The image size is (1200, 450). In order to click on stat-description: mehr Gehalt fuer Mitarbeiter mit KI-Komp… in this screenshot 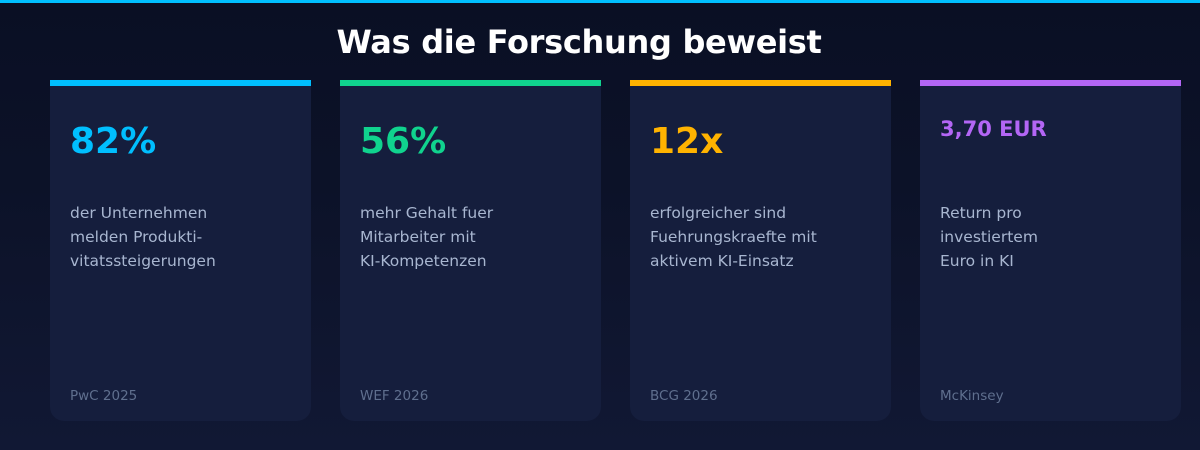, I will do `click(427, 237)`.